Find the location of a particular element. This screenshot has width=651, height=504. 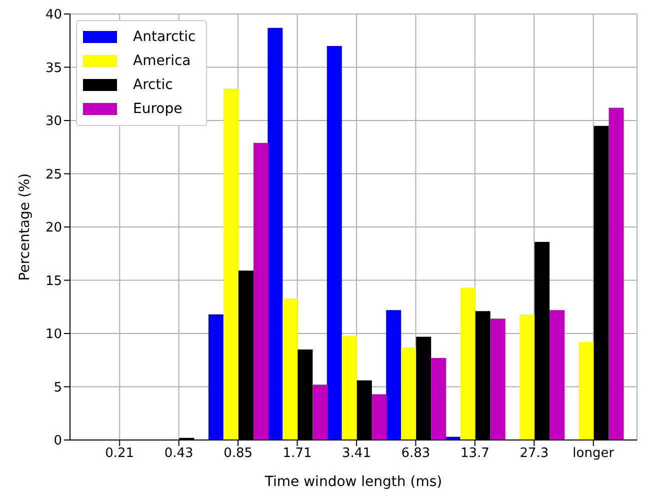

legend-label: Arctic is located at coordinates (153, 85).